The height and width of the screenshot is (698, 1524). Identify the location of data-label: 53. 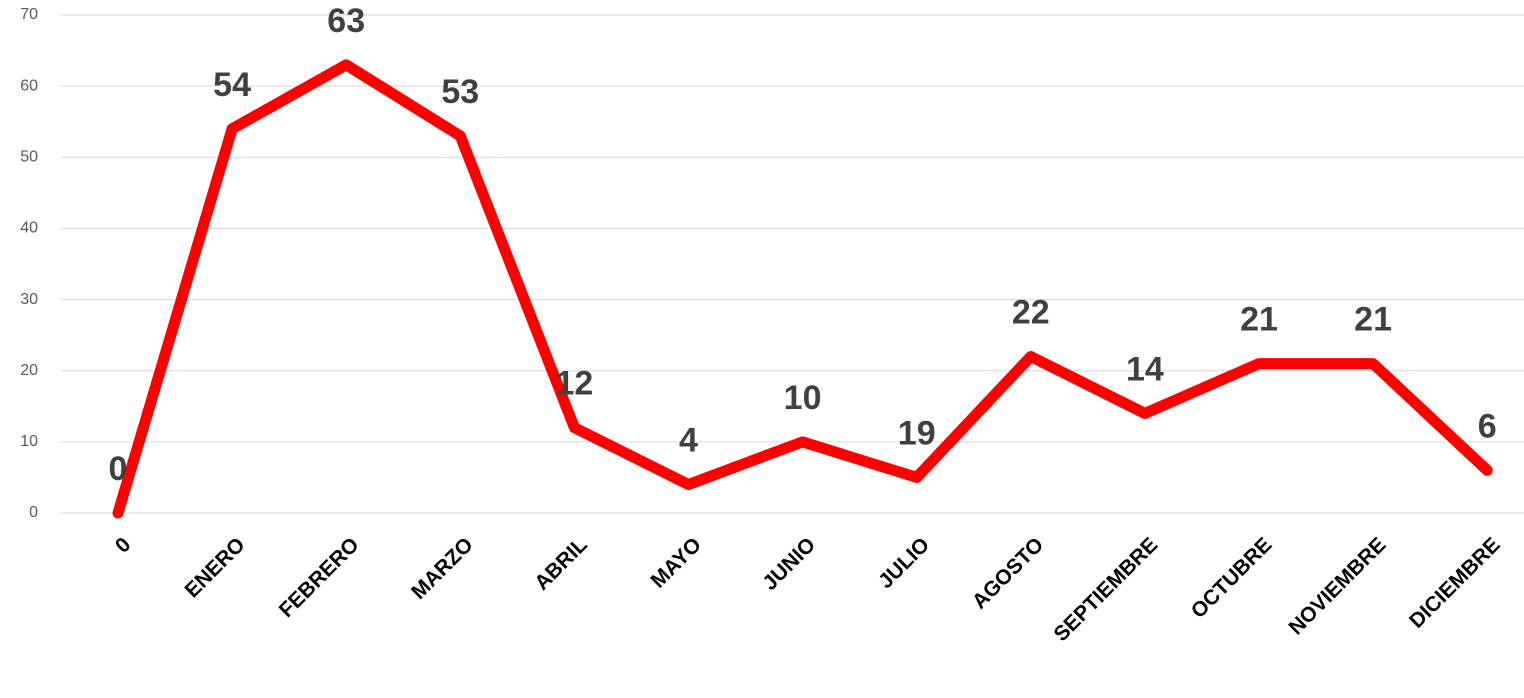
(460, 92).